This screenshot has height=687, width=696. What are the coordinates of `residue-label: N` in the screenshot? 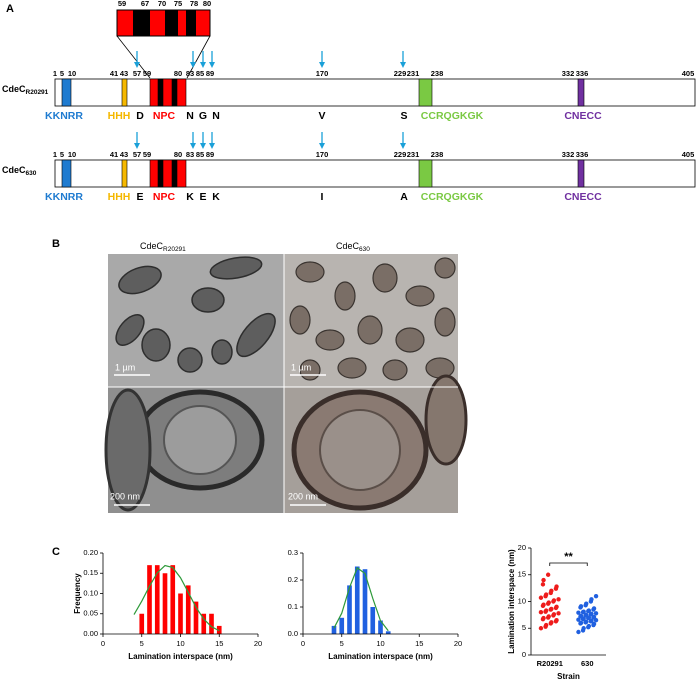 It's located at (216, 116).